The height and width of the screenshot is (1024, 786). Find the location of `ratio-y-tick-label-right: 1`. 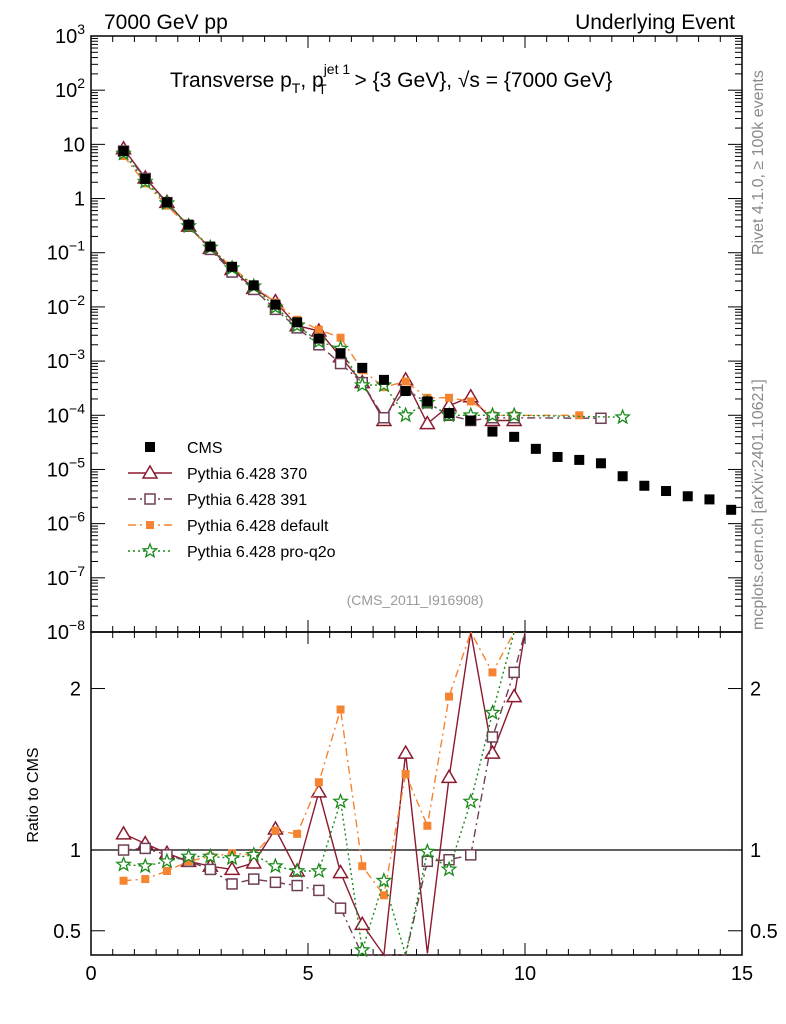

ratio-y-tick-label-right: 1 is located at coordinates (755, 851).